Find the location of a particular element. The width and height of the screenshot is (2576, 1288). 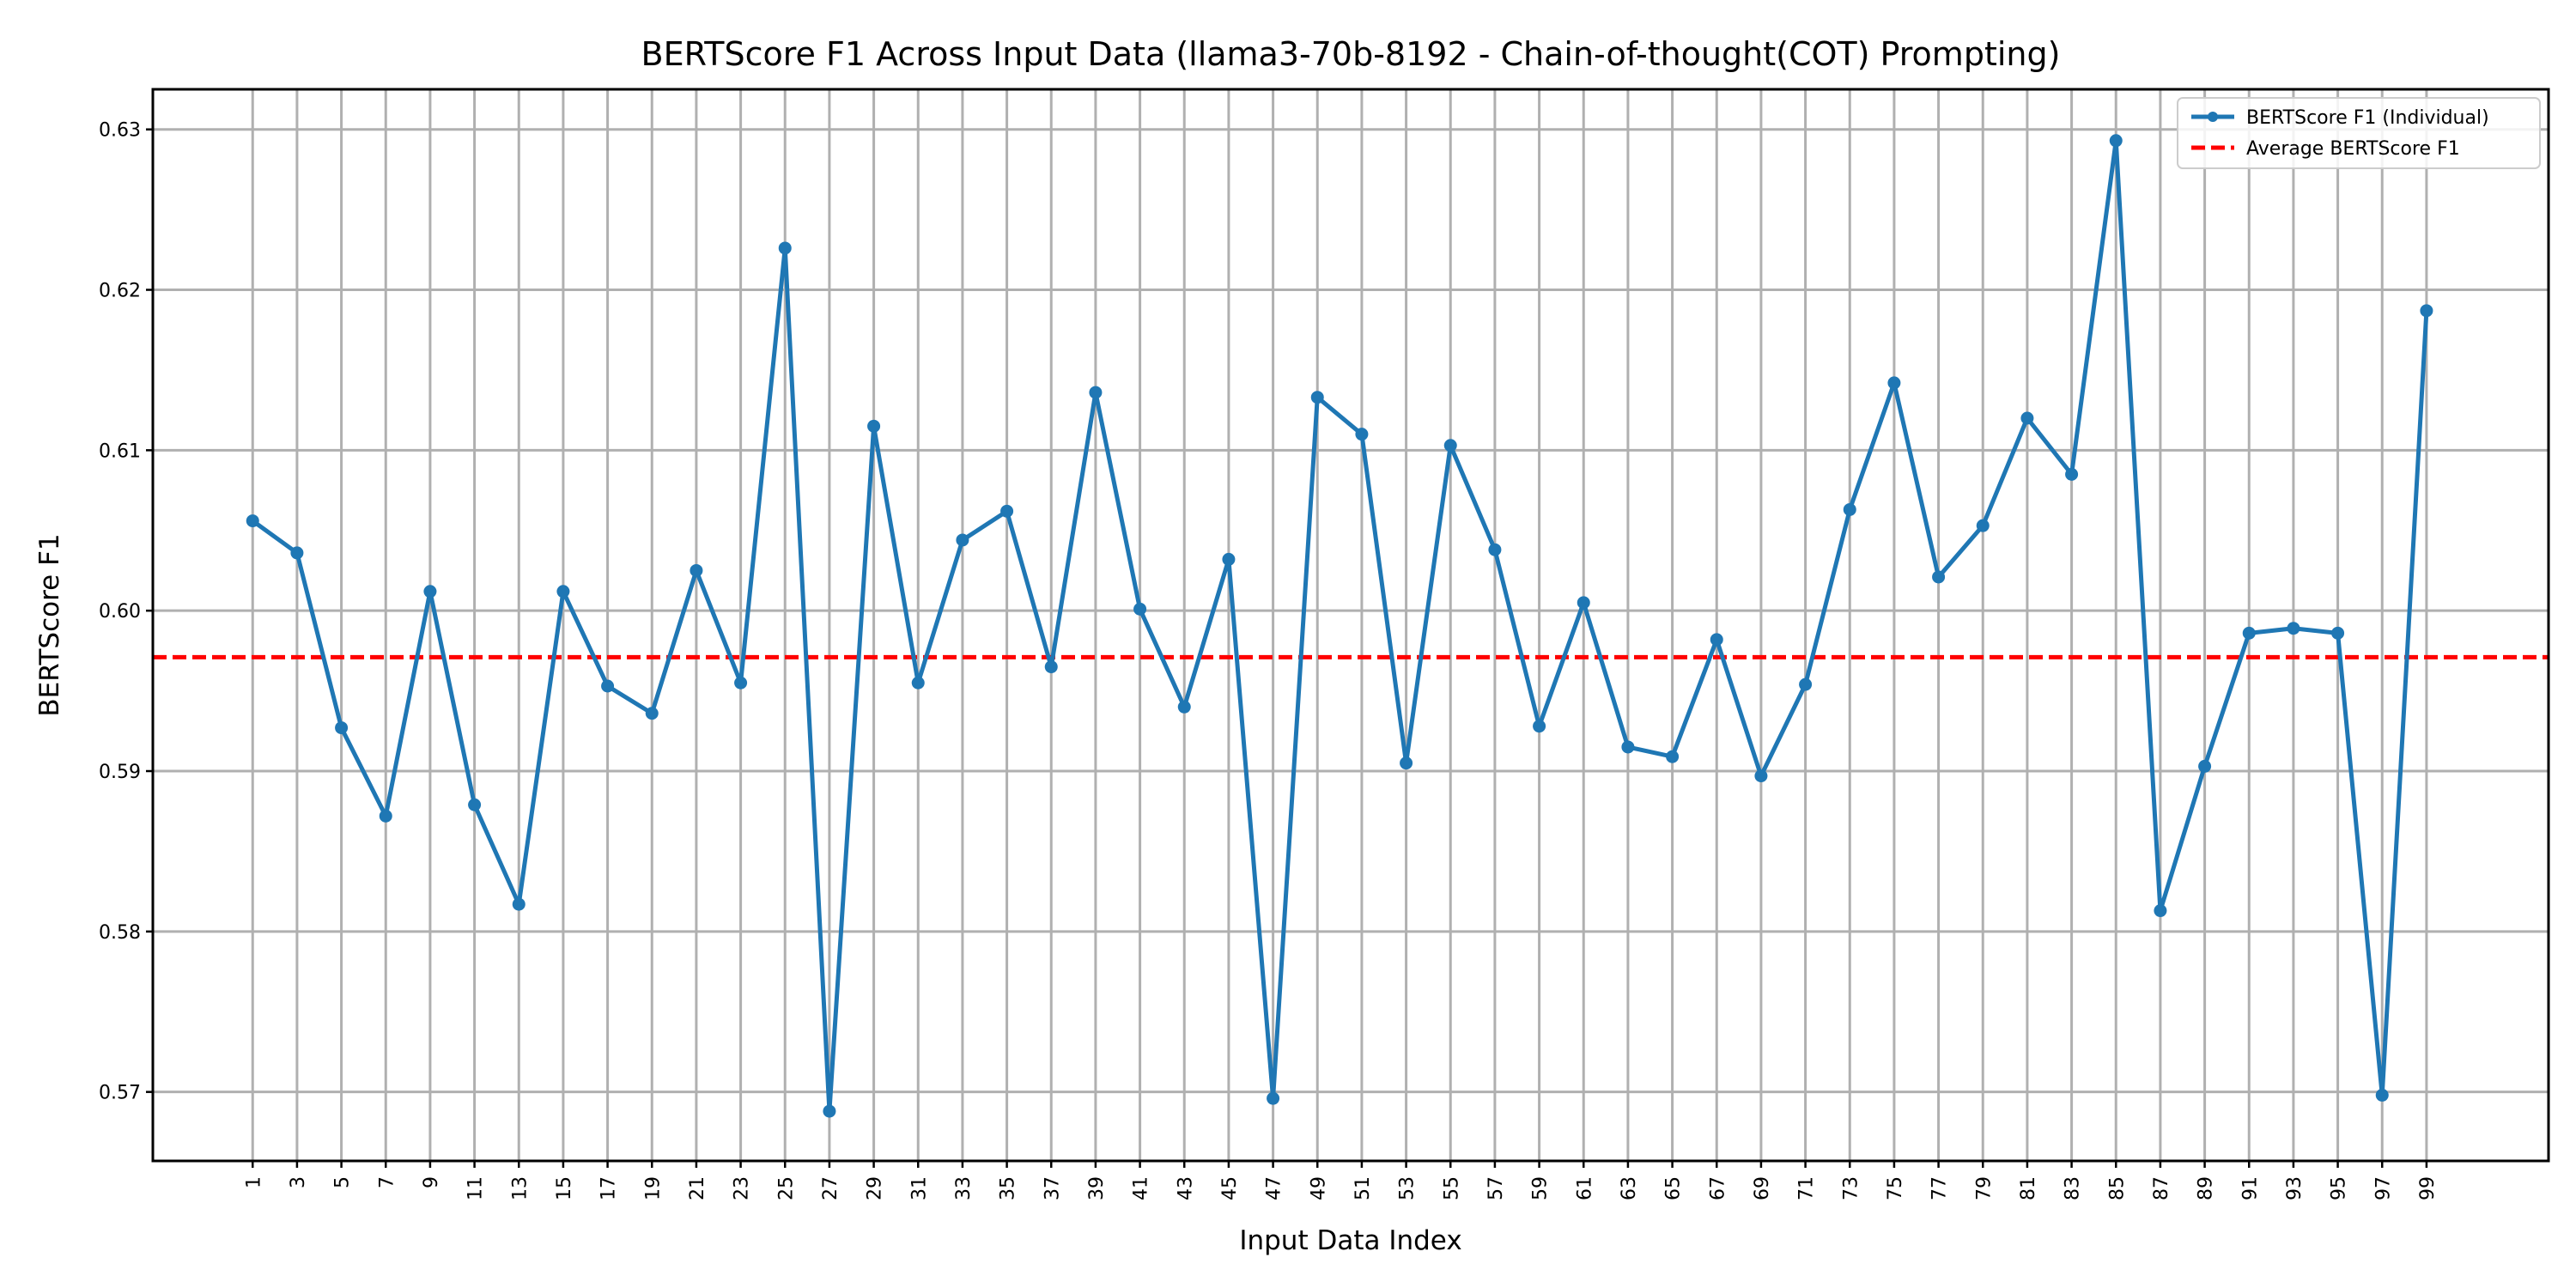

x-tick-label: 11 is located at coordinates (476, 1188).